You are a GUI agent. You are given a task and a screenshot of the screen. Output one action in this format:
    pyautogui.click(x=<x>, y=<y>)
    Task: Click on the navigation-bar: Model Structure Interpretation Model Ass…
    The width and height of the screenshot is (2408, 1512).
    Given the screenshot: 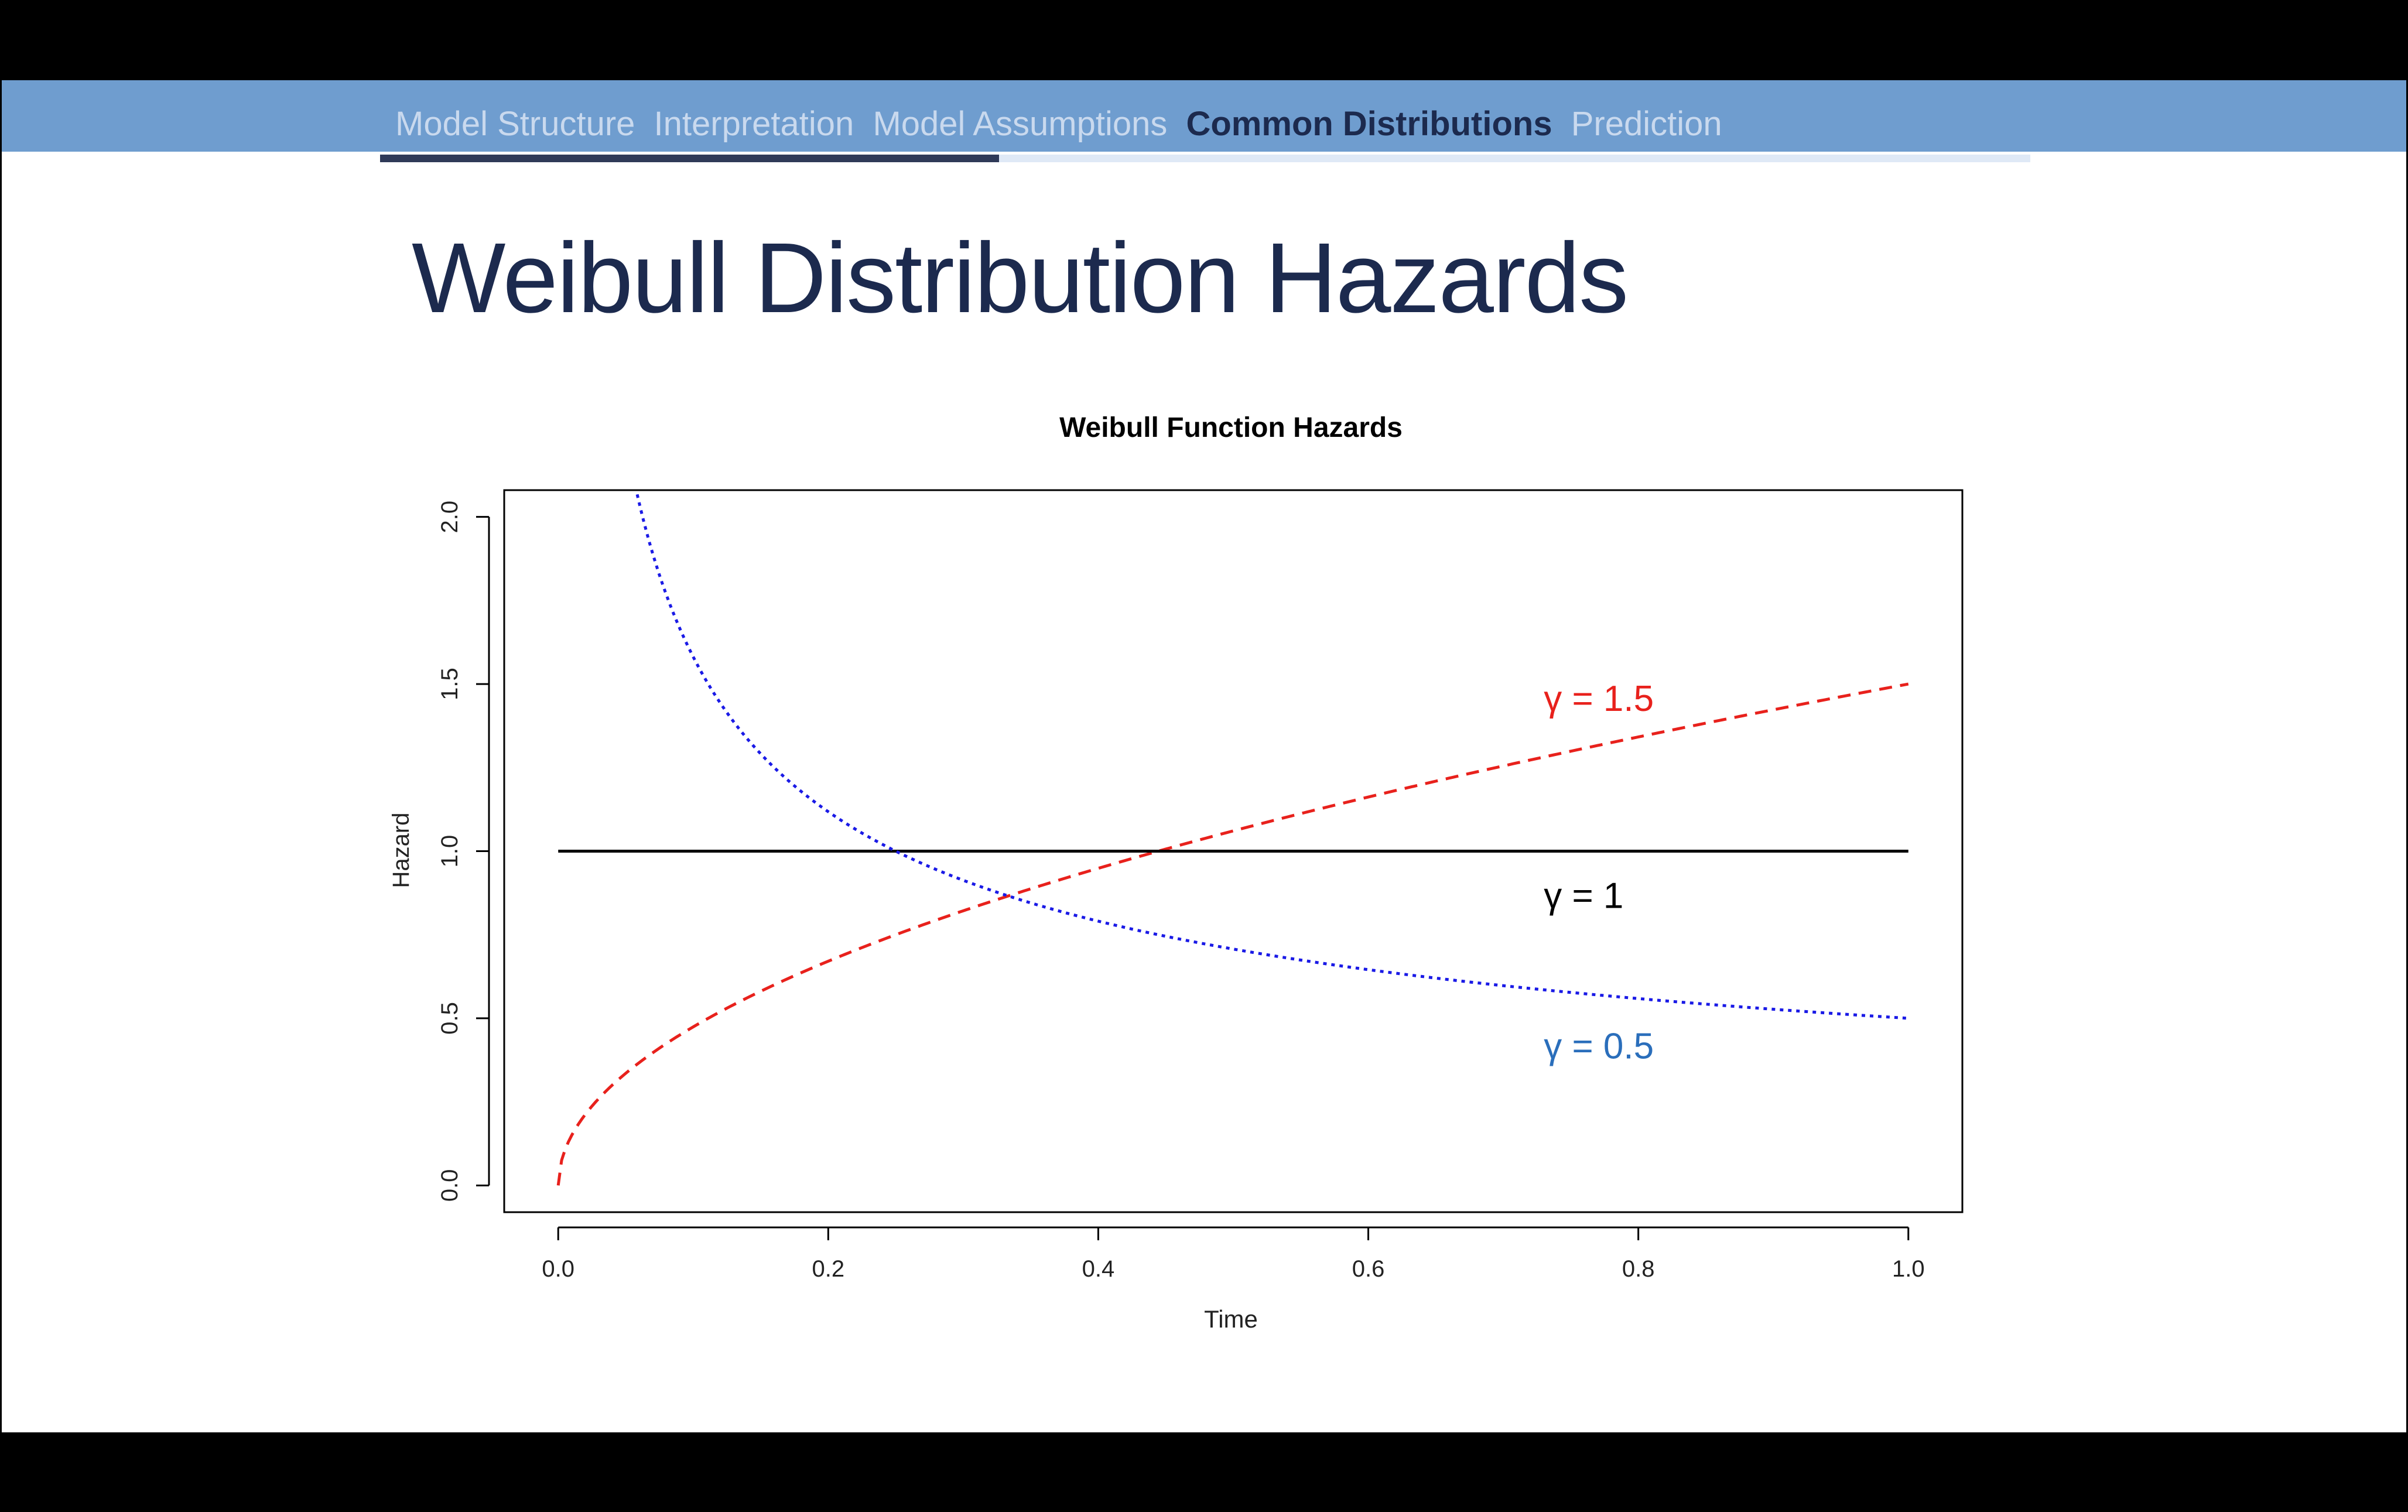 What is the action you would take?
    pyautogui.click(x=1204, y=116)
    